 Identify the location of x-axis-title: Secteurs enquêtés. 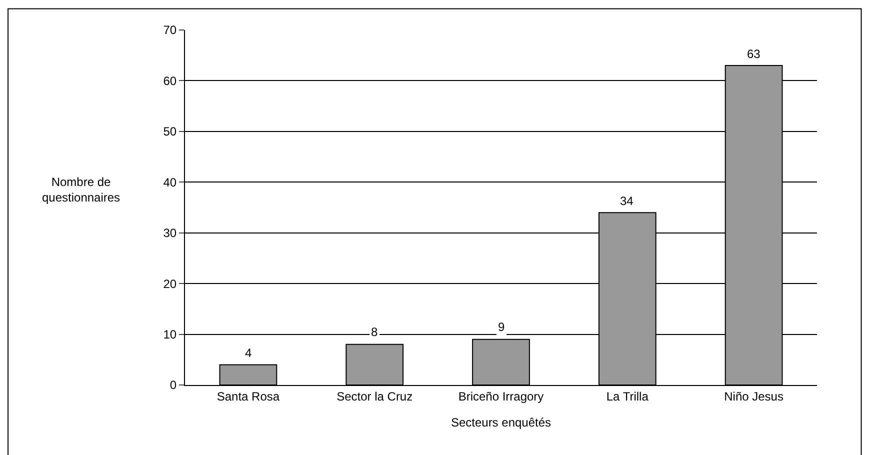
(501, 422).